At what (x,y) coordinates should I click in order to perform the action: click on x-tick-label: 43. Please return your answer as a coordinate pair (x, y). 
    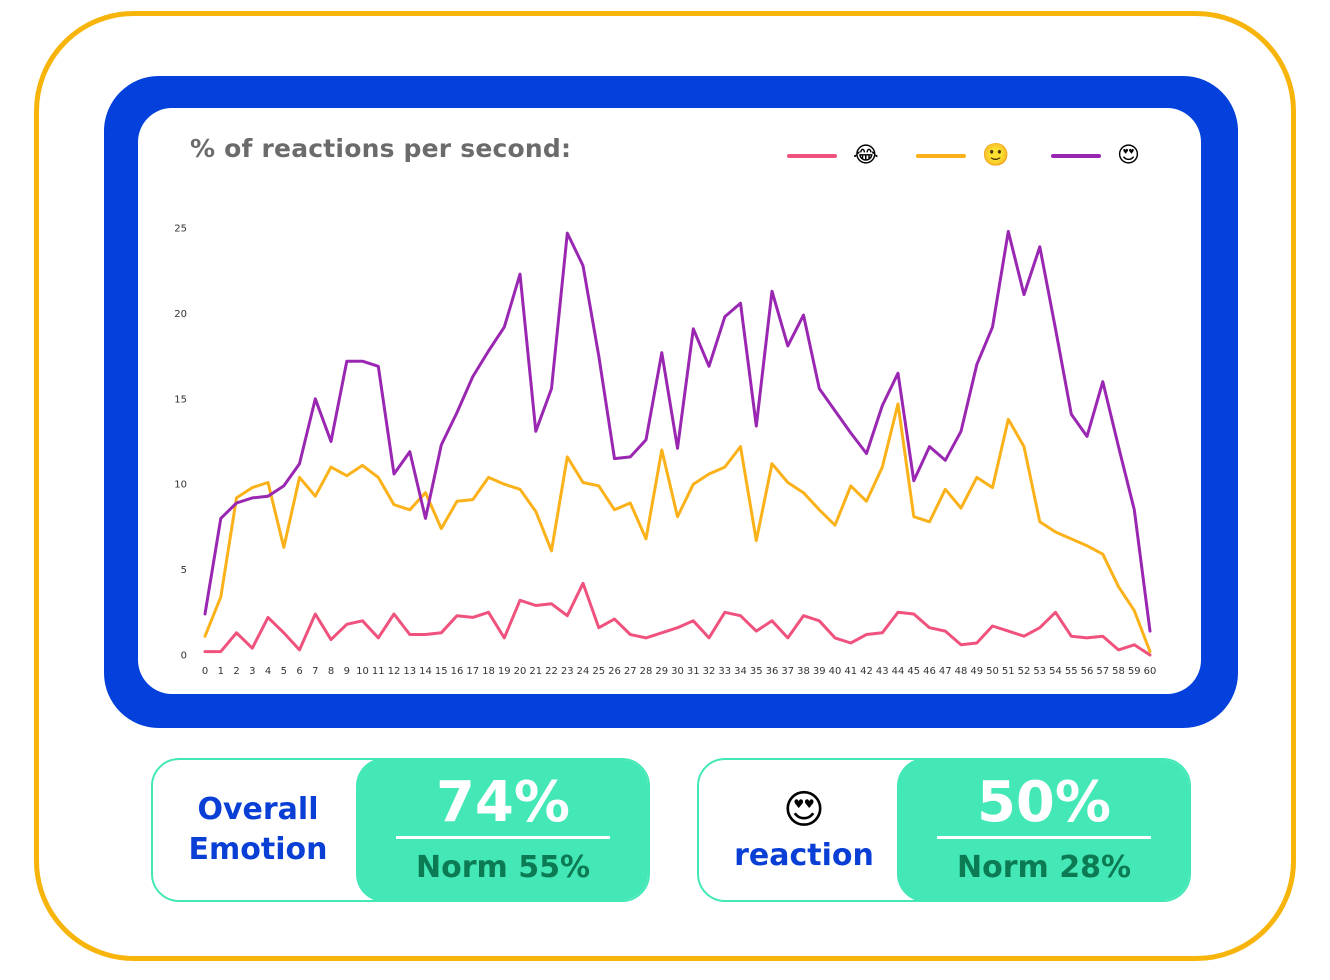
    Looking at the image, I should click on (882, 671).